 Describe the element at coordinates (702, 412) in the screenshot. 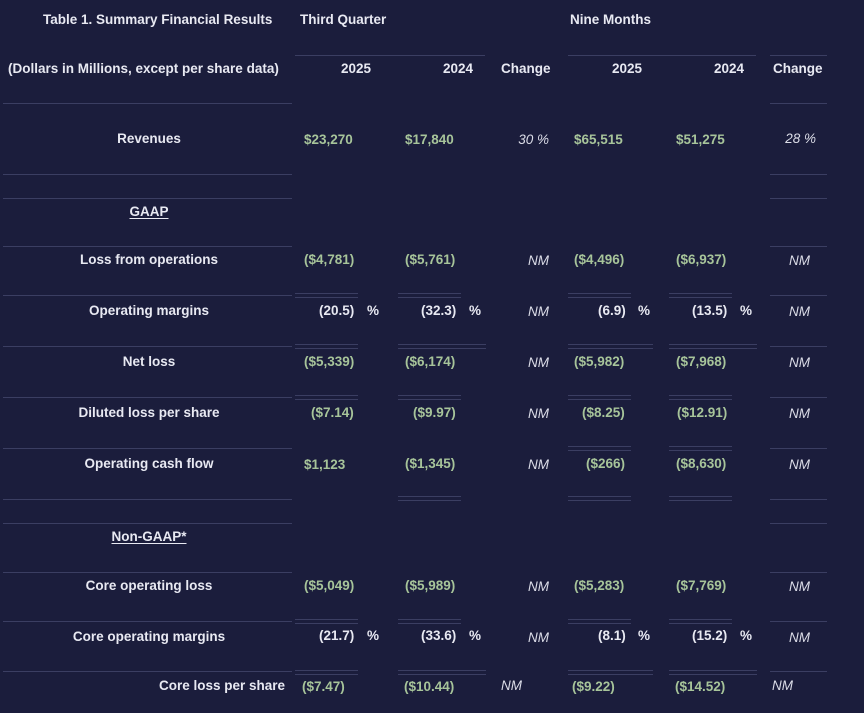

I see `cell-9m-2024: ($12.91)` at that location.